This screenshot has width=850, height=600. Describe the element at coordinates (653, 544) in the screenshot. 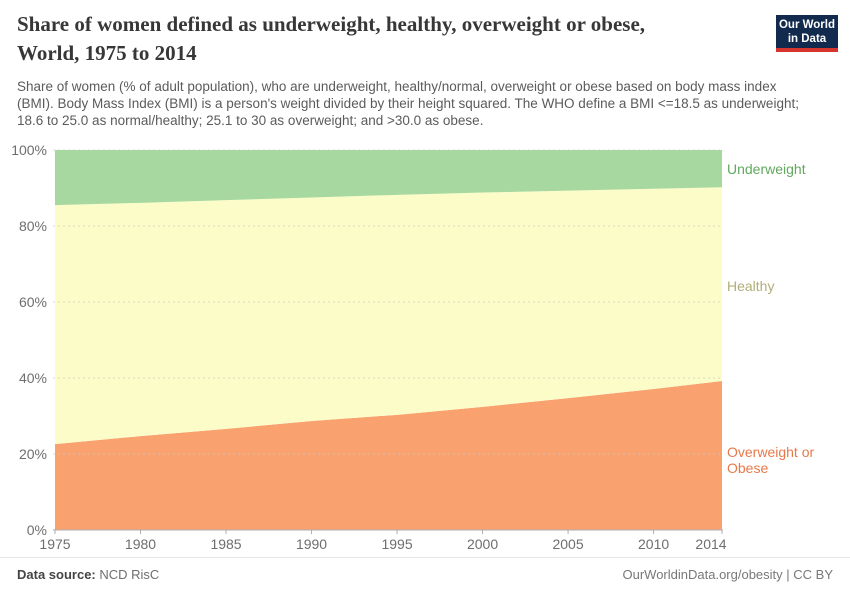

I see `x-tick-label-2010: 2010` at that location.